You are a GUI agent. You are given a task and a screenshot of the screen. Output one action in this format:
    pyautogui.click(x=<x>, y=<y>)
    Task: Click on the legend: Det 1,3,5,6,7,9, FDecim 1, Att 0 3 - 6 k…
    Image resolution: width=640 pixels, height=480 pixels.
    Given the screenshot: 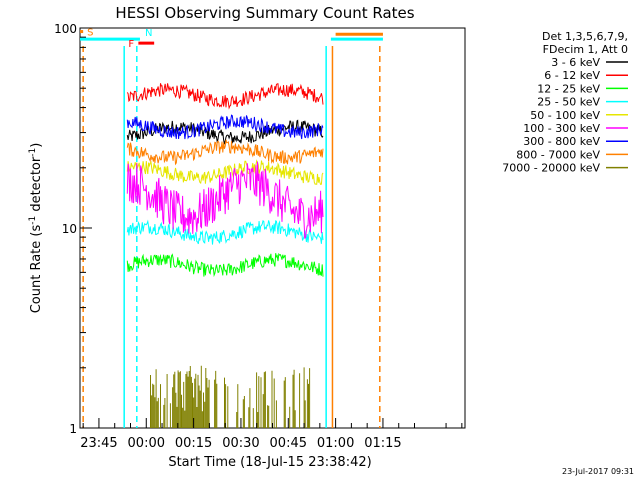 What is the action you would take?
    pyautogui.click(x=565, y=102)
    